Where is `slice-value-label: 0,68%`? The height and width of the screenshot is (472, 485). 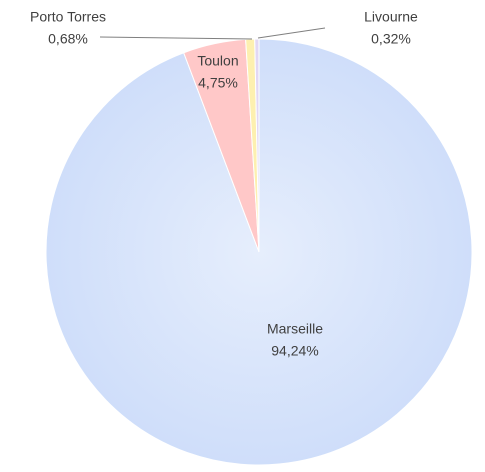 slice-value-label: 0,68% is located at coordinates (68, 39).